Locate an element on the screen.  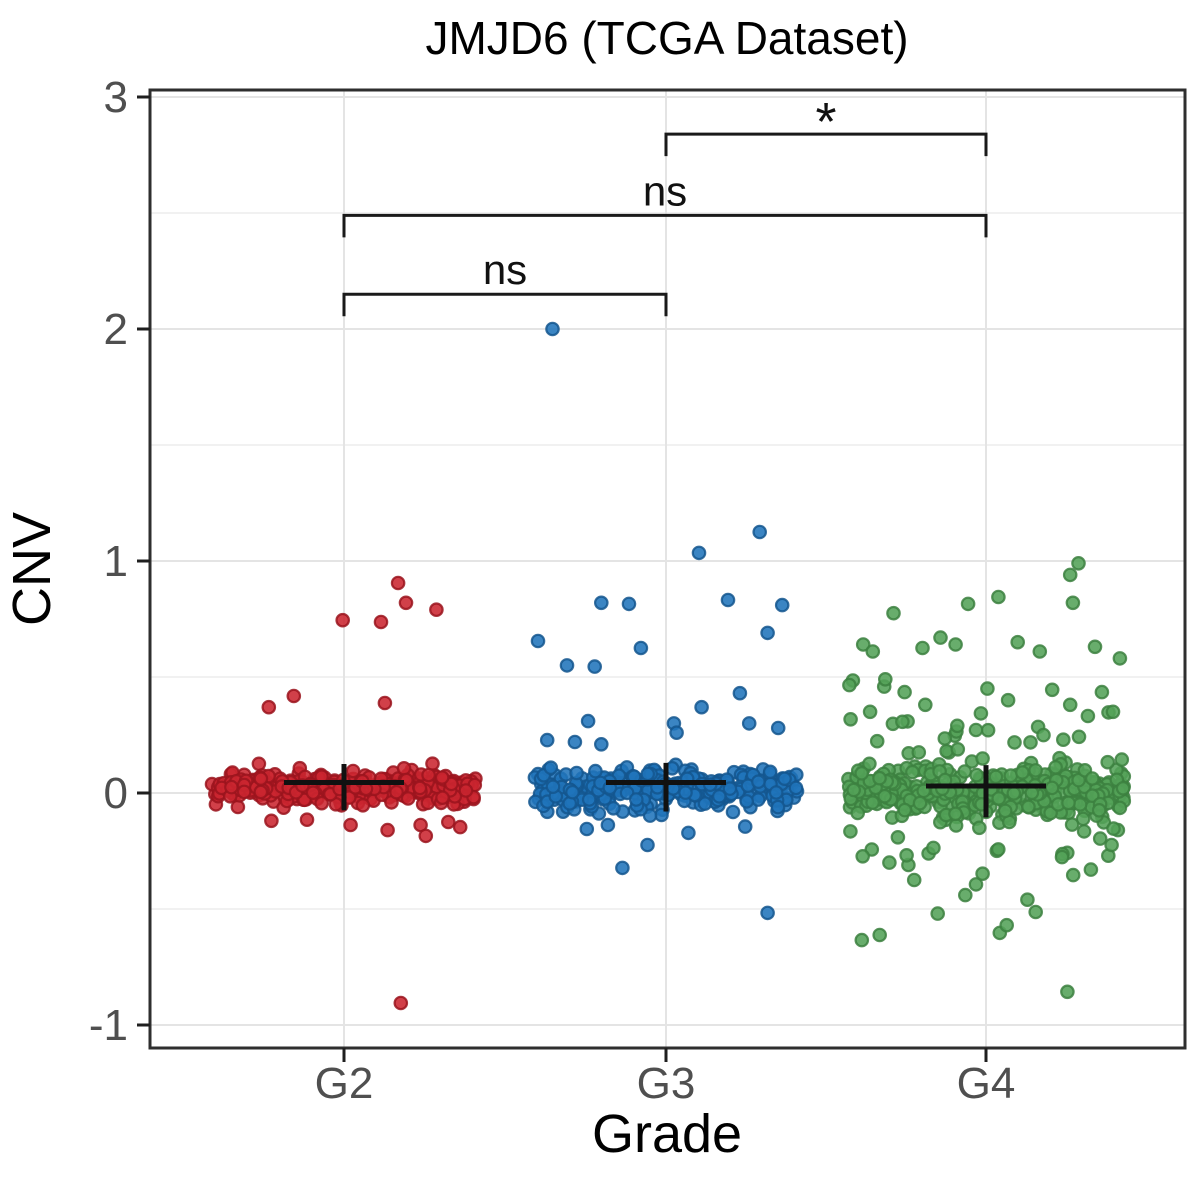
bracket-line is located at coordinates (505, 304).